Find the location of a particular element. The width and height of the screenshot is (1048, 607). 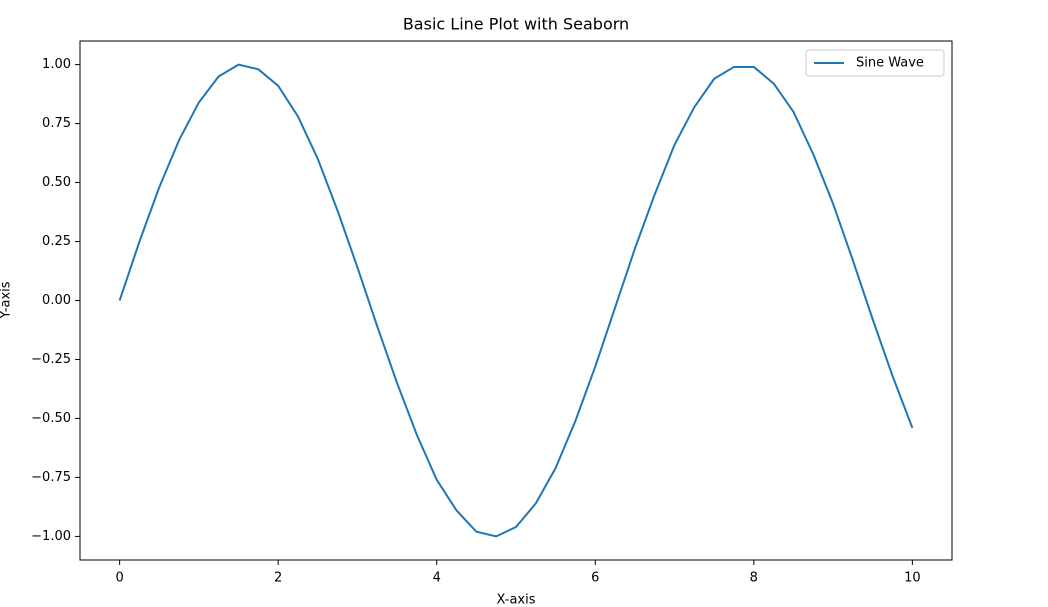

y-tick-label: 0.25 is located at coordinates (56, 241).